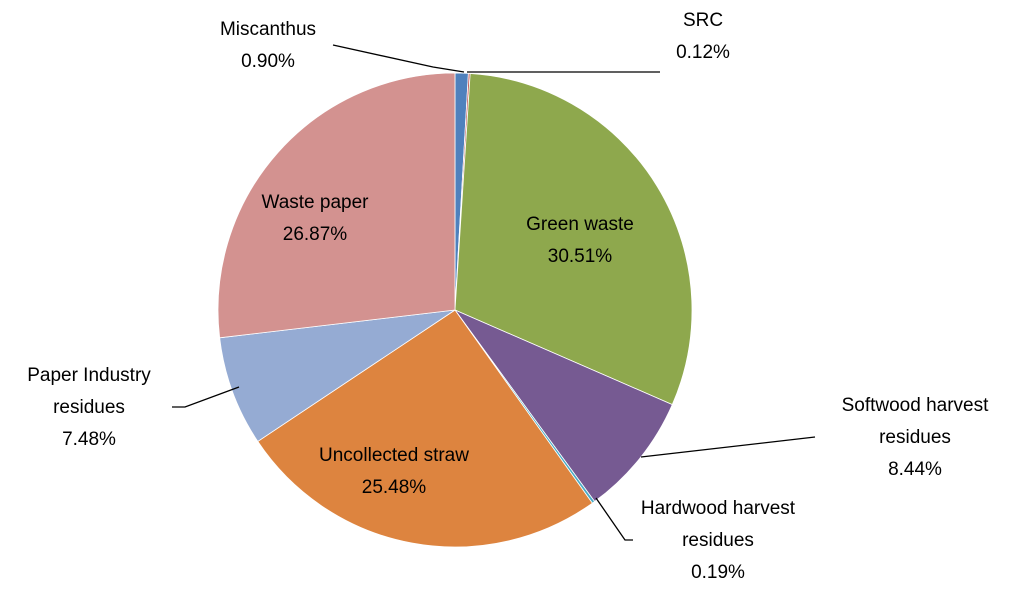 The width and height of the screenshot is (1016, 603). Describe the element at coordinates (703, 20) in the screenshot. I see `slice-name-label: SRC` at that location.